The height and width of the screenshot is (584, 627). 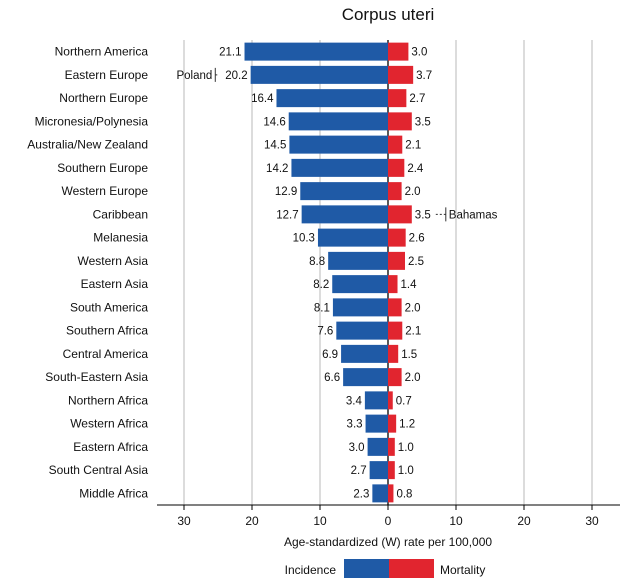 What do you see at coordinates (311, 570) in the screenshot?
I see `legend-label-incidence: Incidence` at bounding box center [311, 570].